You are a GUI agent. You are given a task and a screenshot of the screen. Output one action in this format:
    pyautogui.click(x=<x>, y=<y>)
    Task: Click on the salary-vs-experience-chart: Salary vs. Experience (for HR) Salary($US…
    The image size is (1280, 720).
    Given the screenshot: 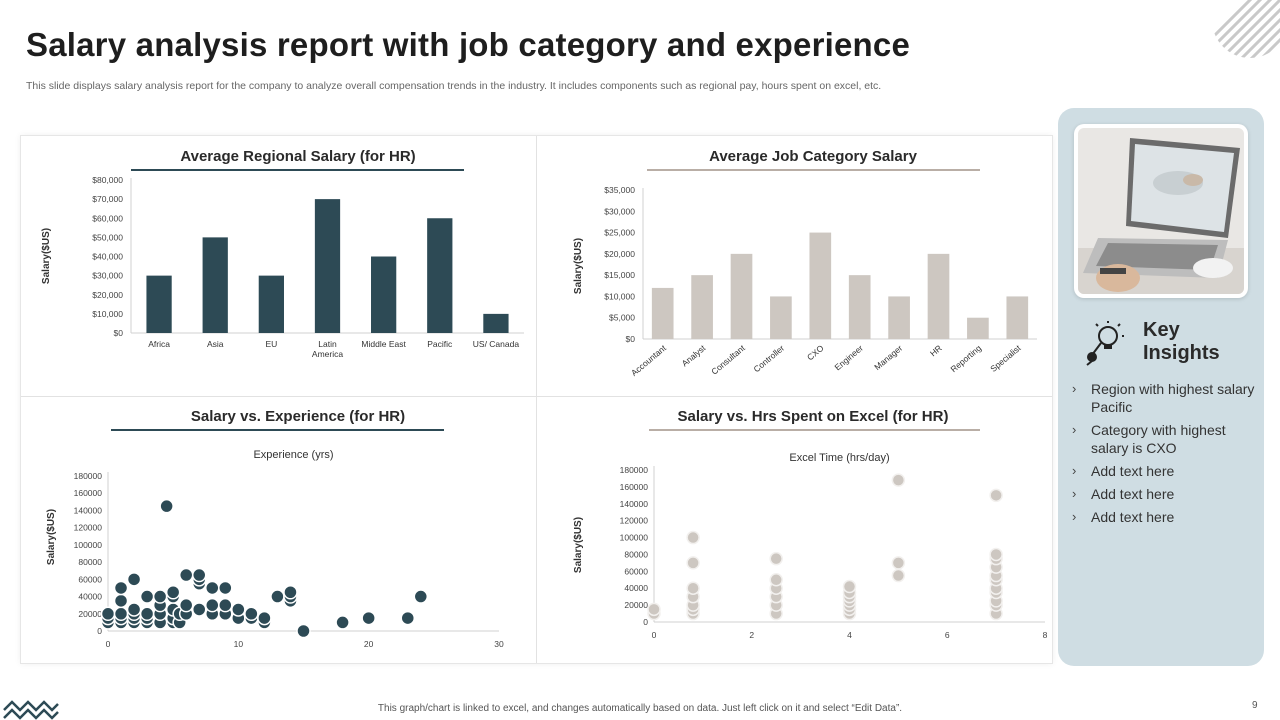 What is the action you would take?
    pyautogui.click(x=278, y=530)
    